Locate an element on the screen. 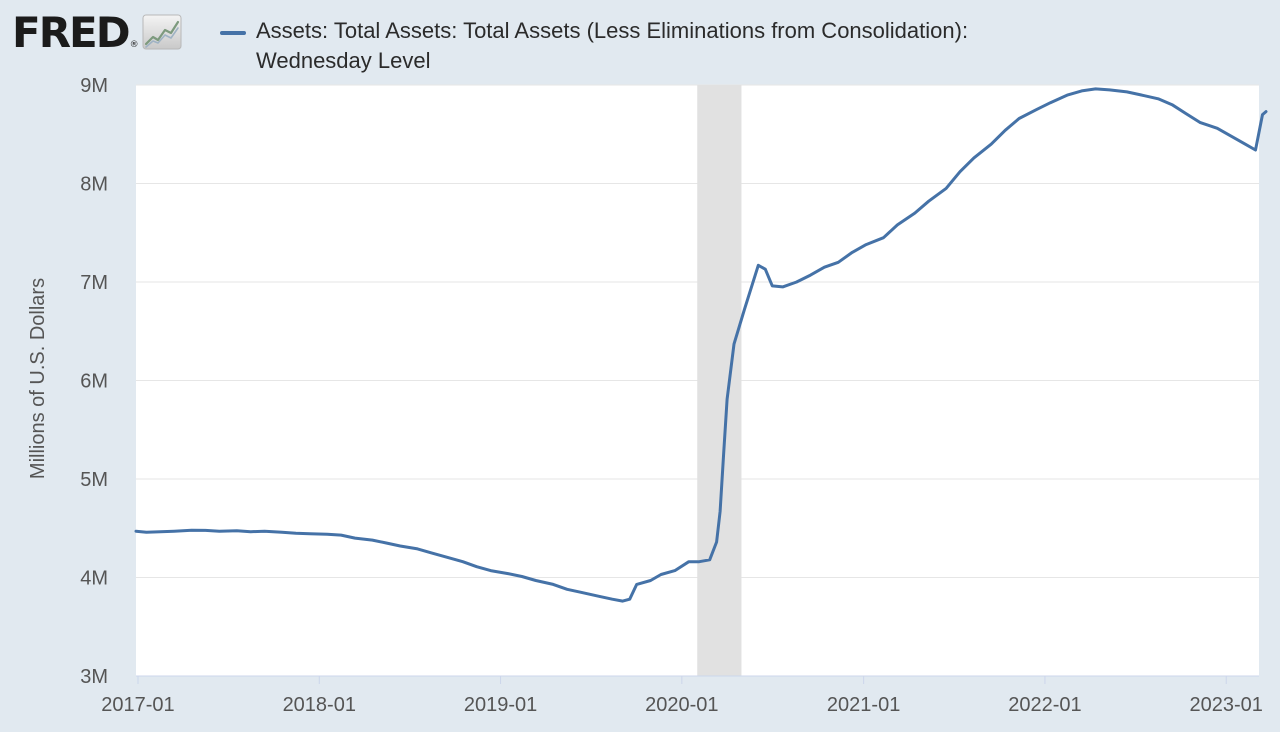 This screenshot has width=1280, height=732. legend-title-line-2: Wednesday Level is located at coordinates (343, 60).